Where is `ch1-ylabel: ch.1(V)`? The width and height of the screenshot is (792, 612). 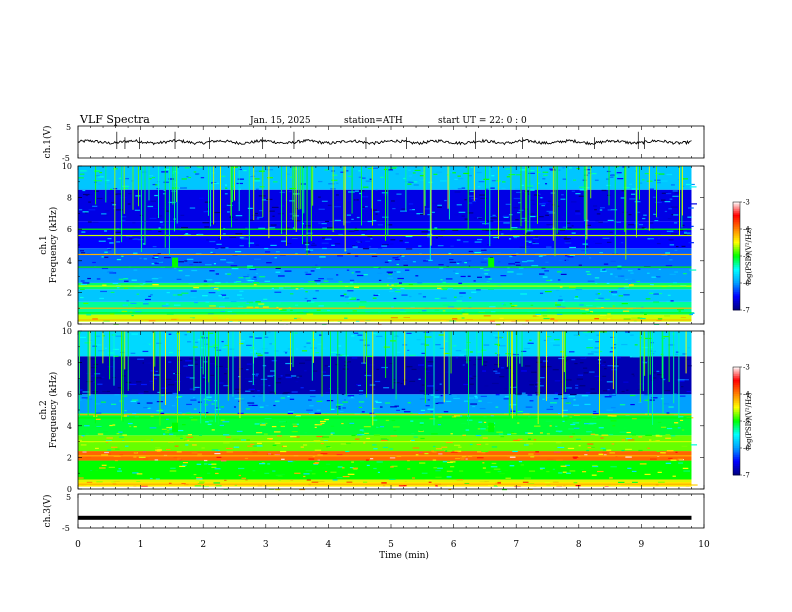
ch1-ylabel: ch.1(V) is located at coordinates (47, 142).